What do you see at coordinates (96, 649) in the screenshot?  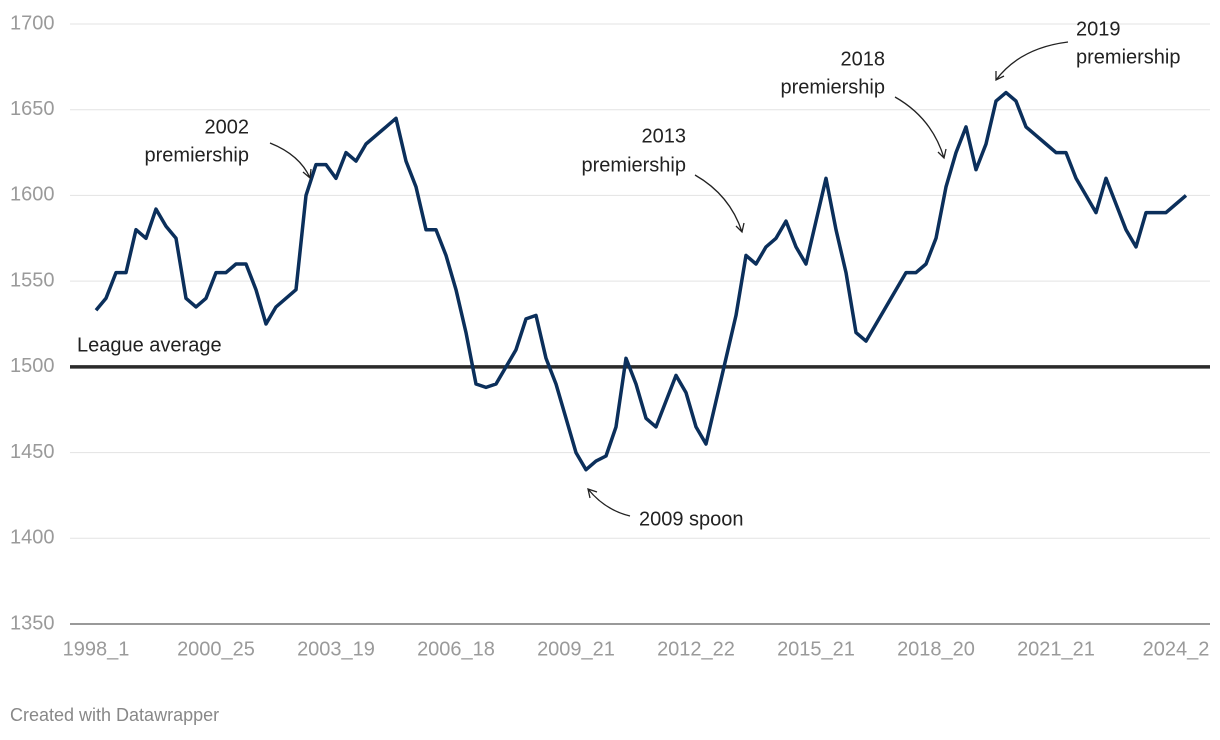 I see `x-tick-label: 1998_1` at bounding box center [96, 649].